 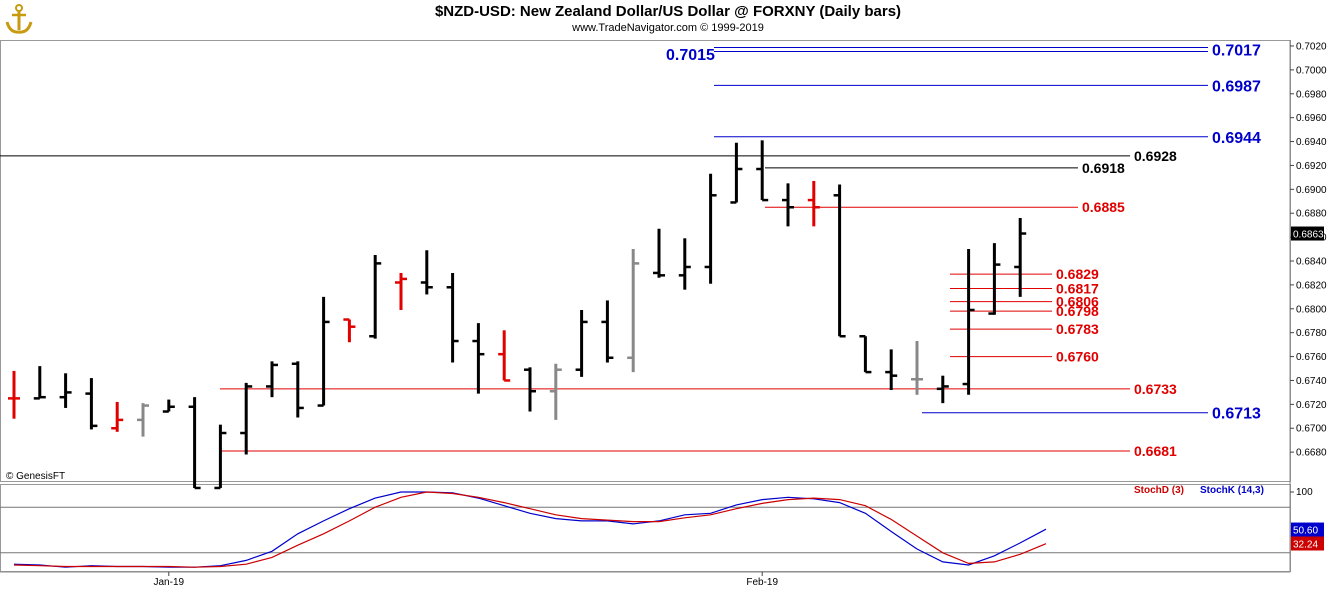 I want to click on level-label-0.6944: 0.6944, so click(x=1236, y=138).